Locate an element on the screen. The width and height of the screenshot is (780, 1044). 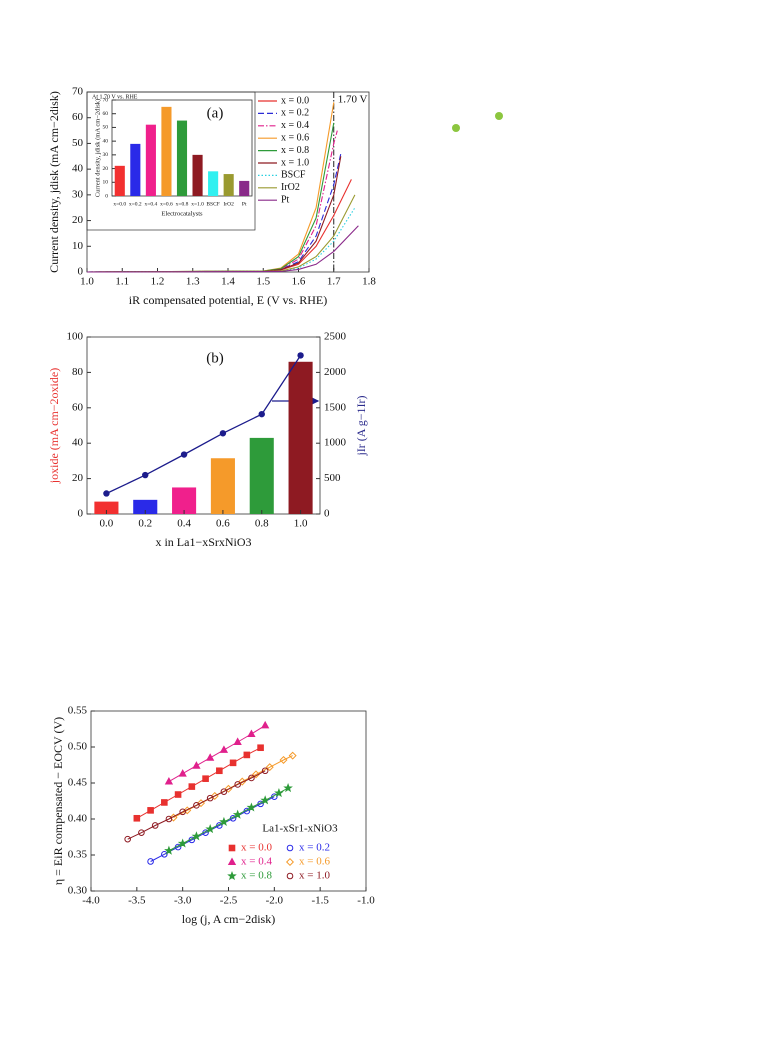
y-axis-label: η = EiR compensated − EOCV (V) is located at coordinates (58, 801).